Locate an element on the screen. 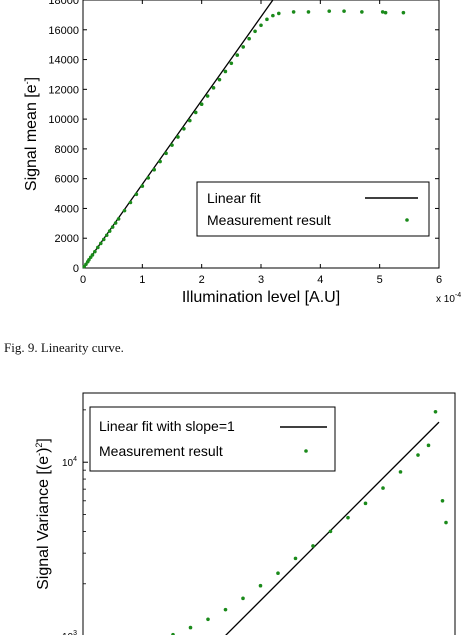 Image resolution: width=474 pixels, height=635 pixels. chart1-x-tick-label: 1 is located at coordinates (142, 280).